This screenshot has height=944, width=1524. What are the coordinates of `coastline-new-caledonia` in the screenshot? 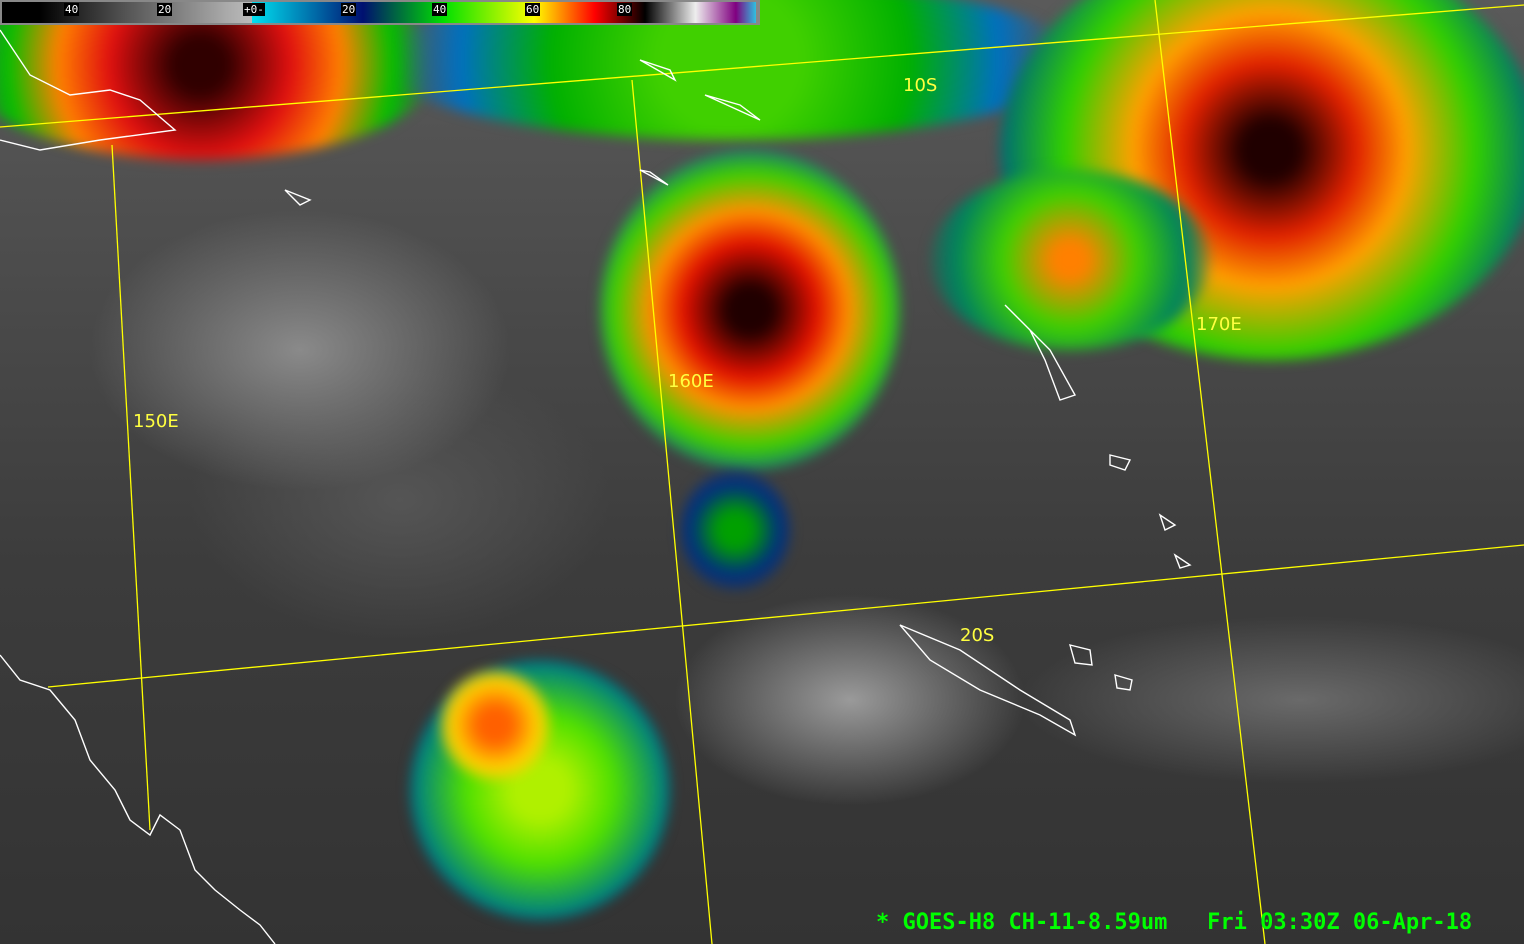 It's located at (988, 680).